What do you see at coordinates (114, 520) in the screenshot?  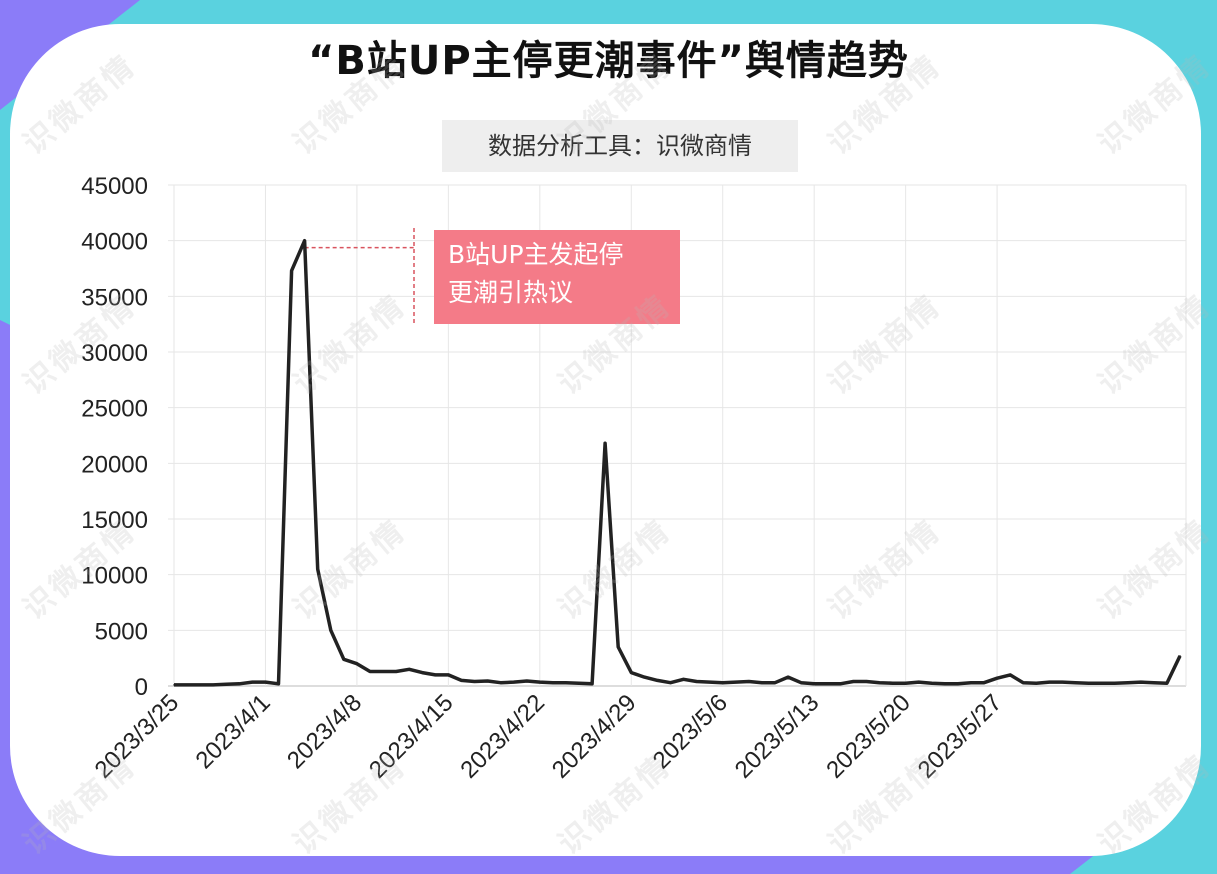 I see `y-tick-label: 15000` at bounding box center [114, 520].